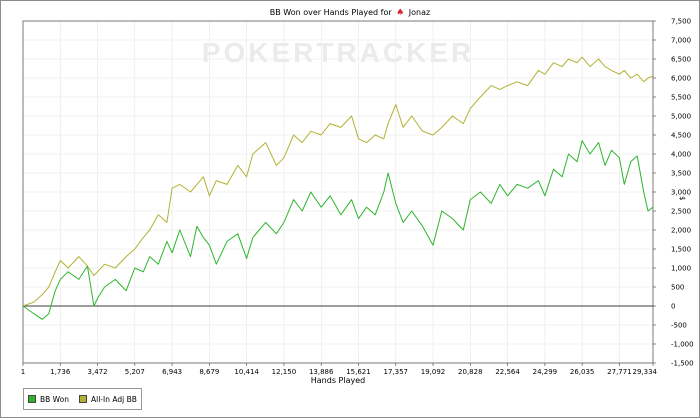 The image size is (700, 418). I want to click on x-tick-label: 10,414, so click(246, 372).